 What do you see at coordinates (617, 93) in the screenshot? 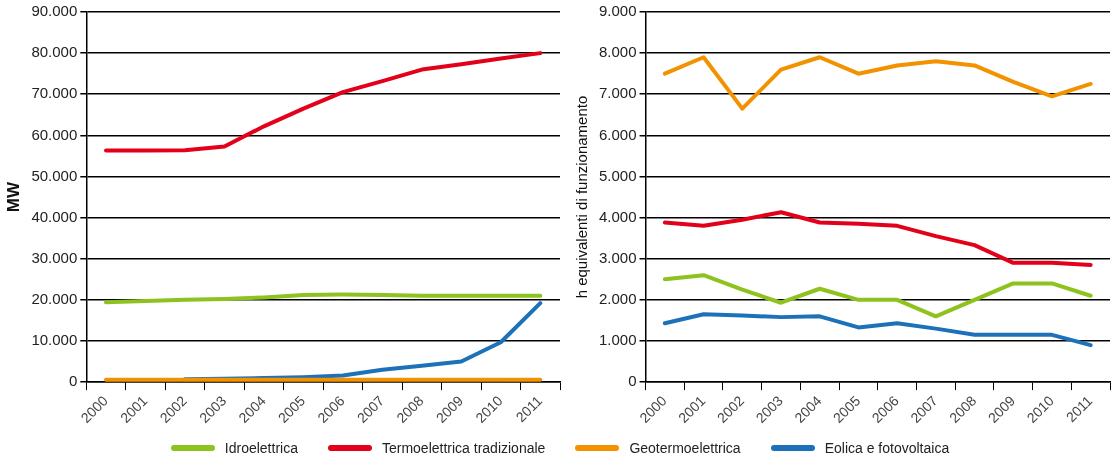
I see `y-tick-label: 7.000` at bounding box center [617, 93].